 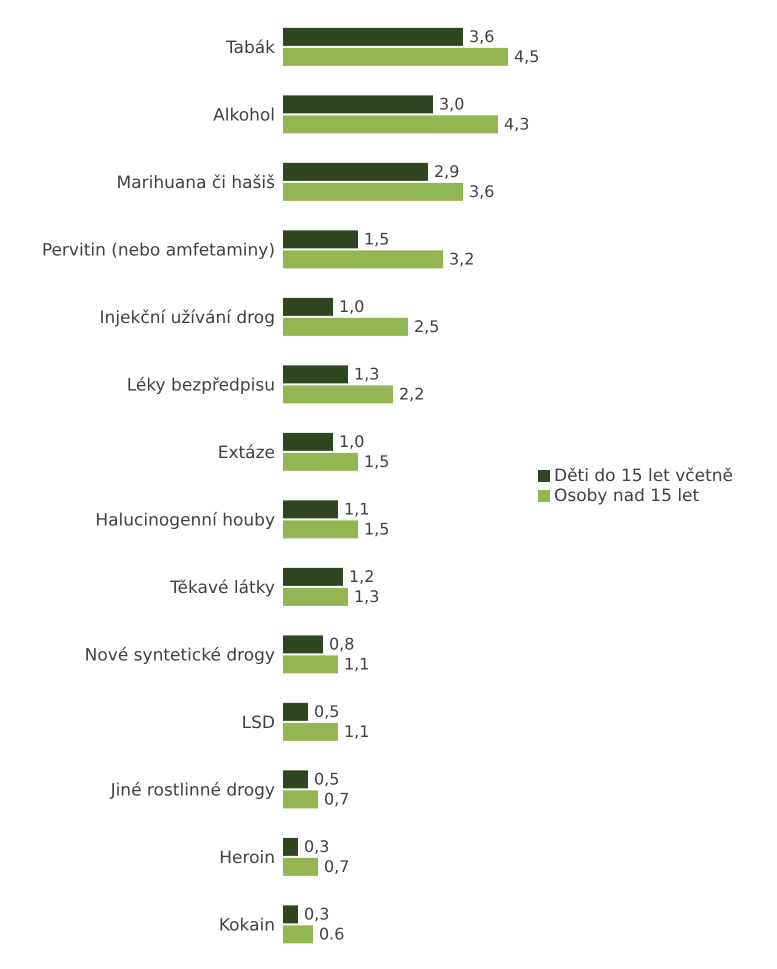 I want to click on y-tick-label: Těkavé látky, so click(x=222, y=588).